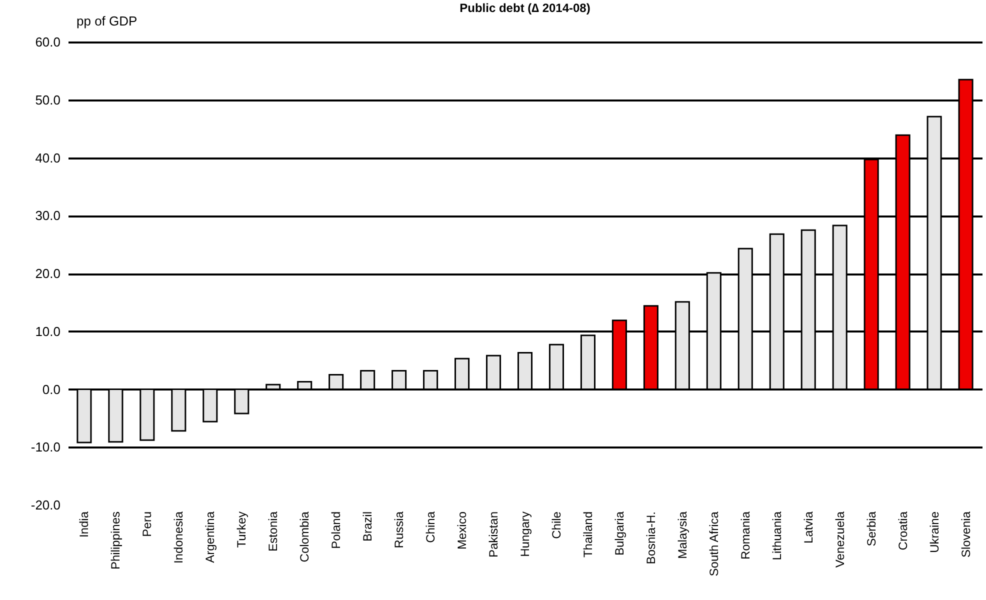  Describe the element at coordinates (84, 524) in the screenshot. I see `x-tick-label: India` at that location.